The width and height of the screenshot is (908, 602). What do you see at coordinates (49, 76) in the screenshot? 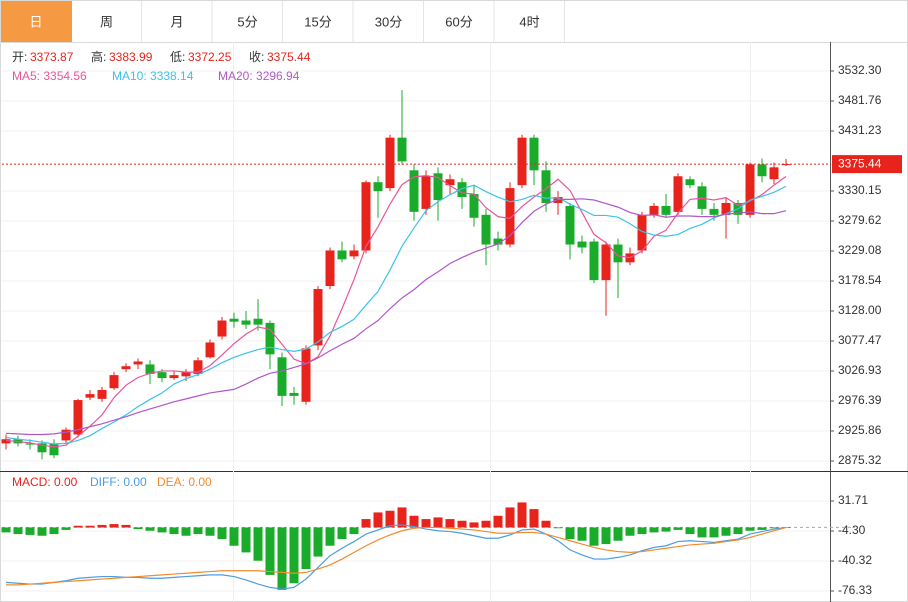
I see `ma-legend: MA5: 3354.56` at bounding box center [49, 76].